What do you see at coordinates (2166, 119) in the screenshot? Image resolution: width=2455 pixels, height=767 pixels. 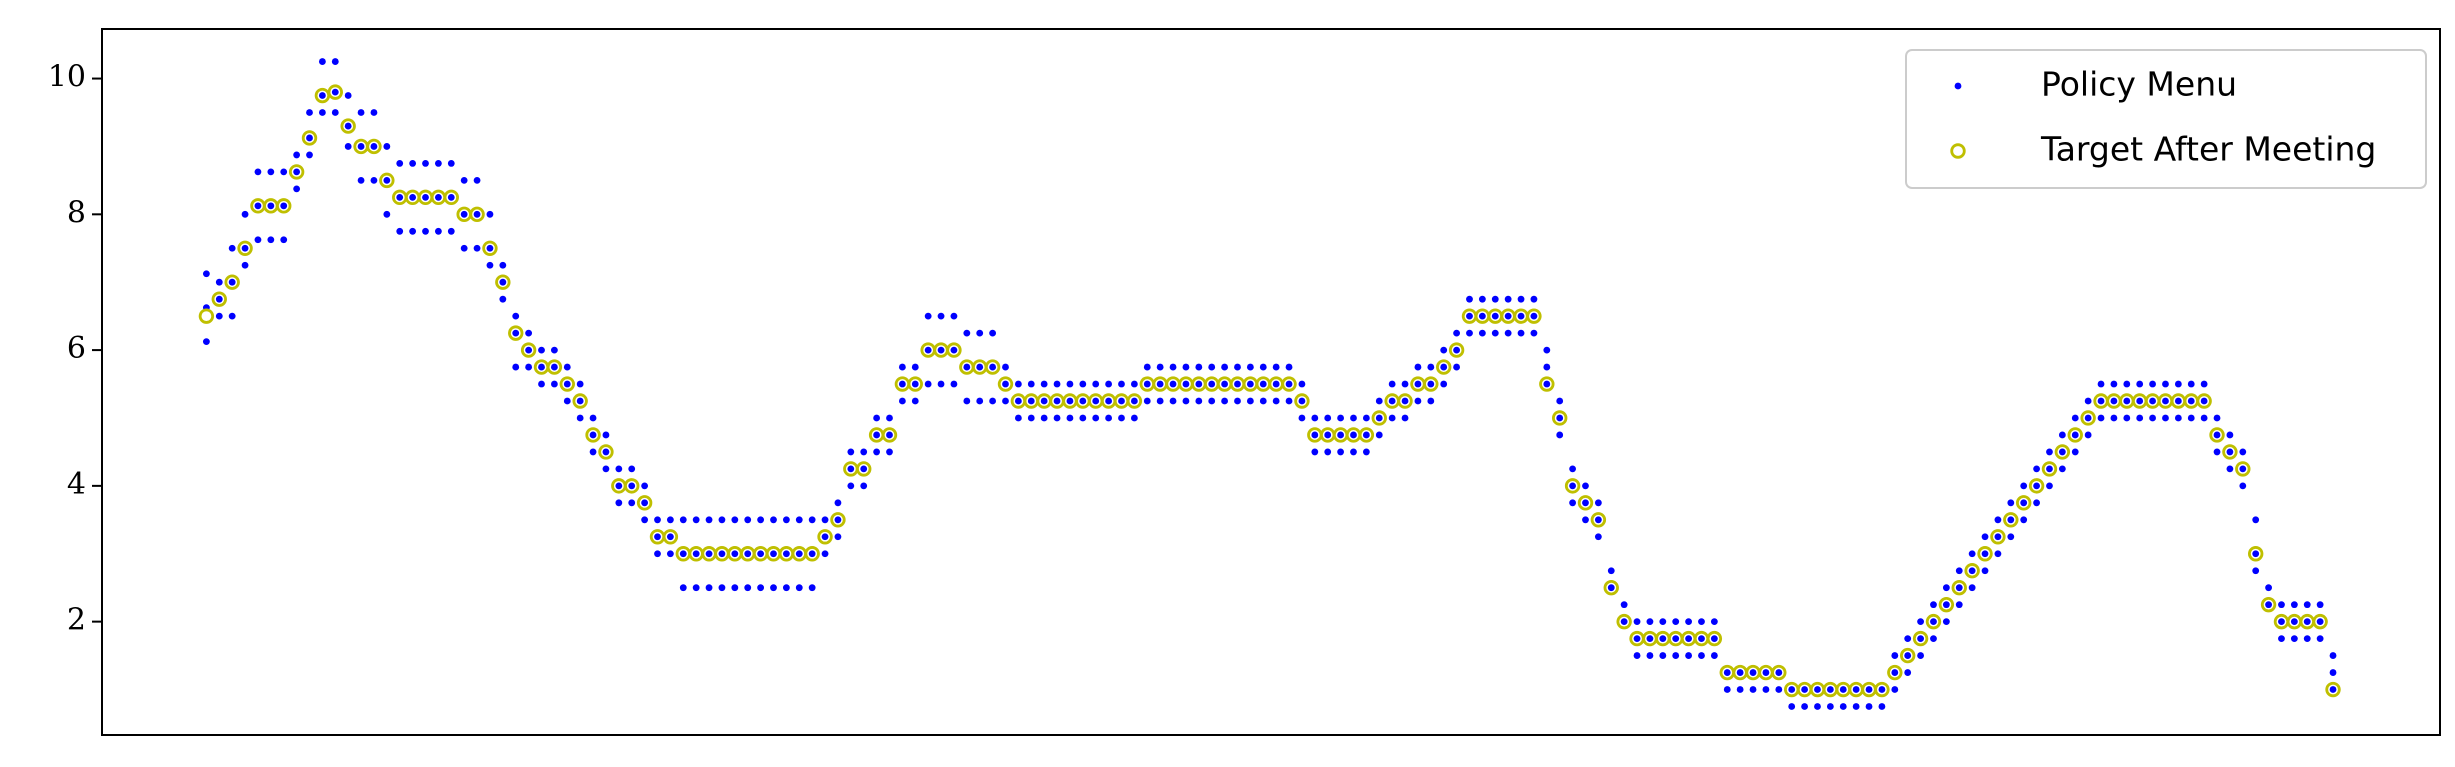 I see `legend-box` at bounding box center [2166, 119].